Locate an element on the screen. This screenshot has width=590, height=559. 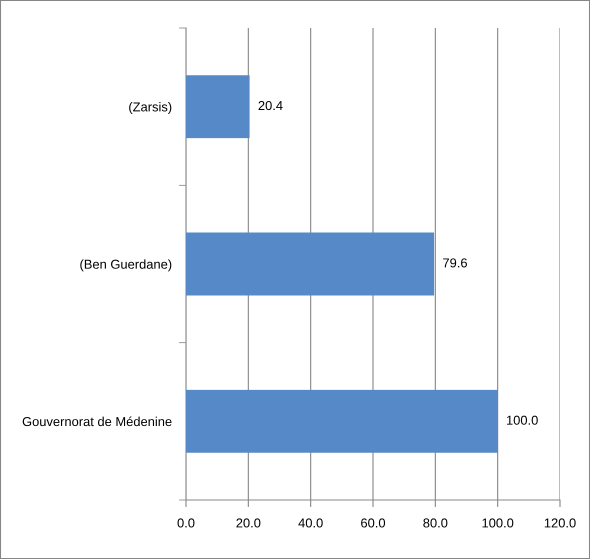
data-label: 100.0 is located at coordinates (522, 420).